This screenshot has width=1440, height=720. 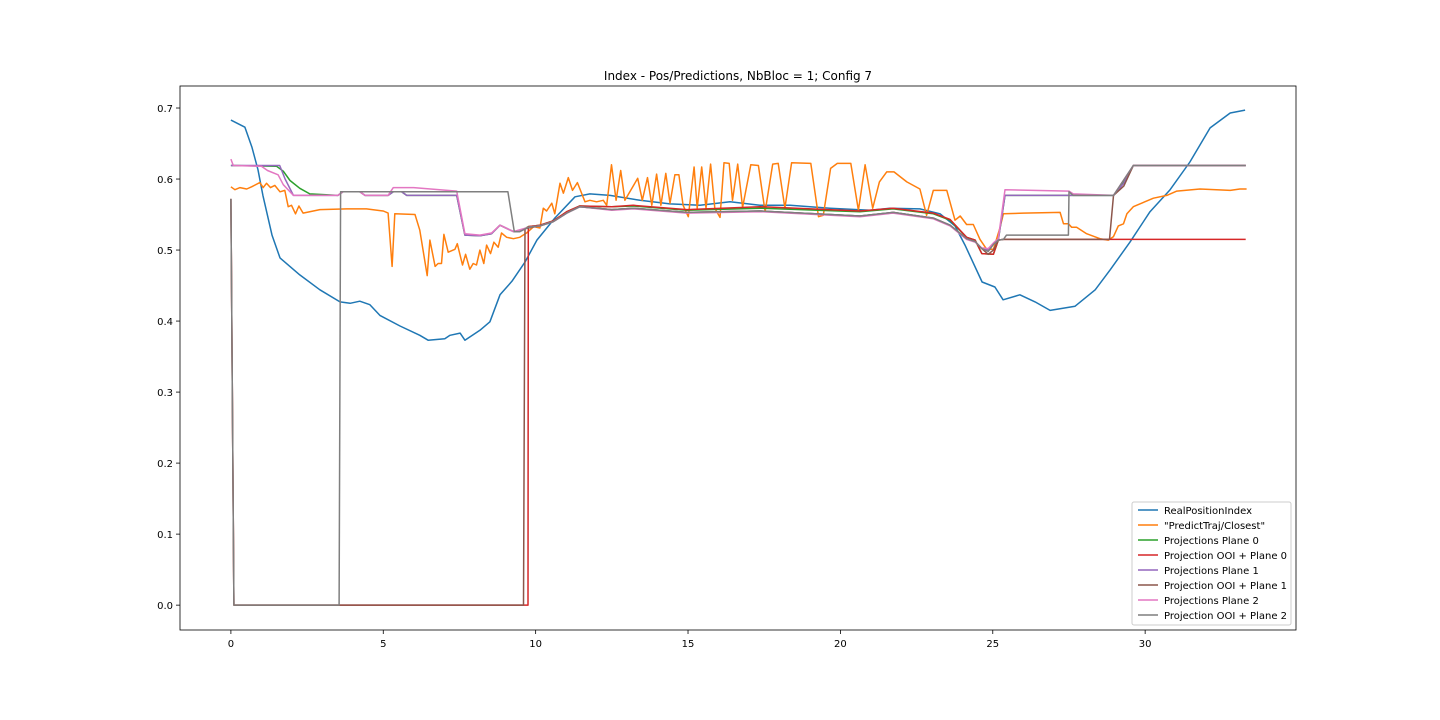 I want to click on legend-entry: Projections Plane 2, so click(x=1198, y=601).